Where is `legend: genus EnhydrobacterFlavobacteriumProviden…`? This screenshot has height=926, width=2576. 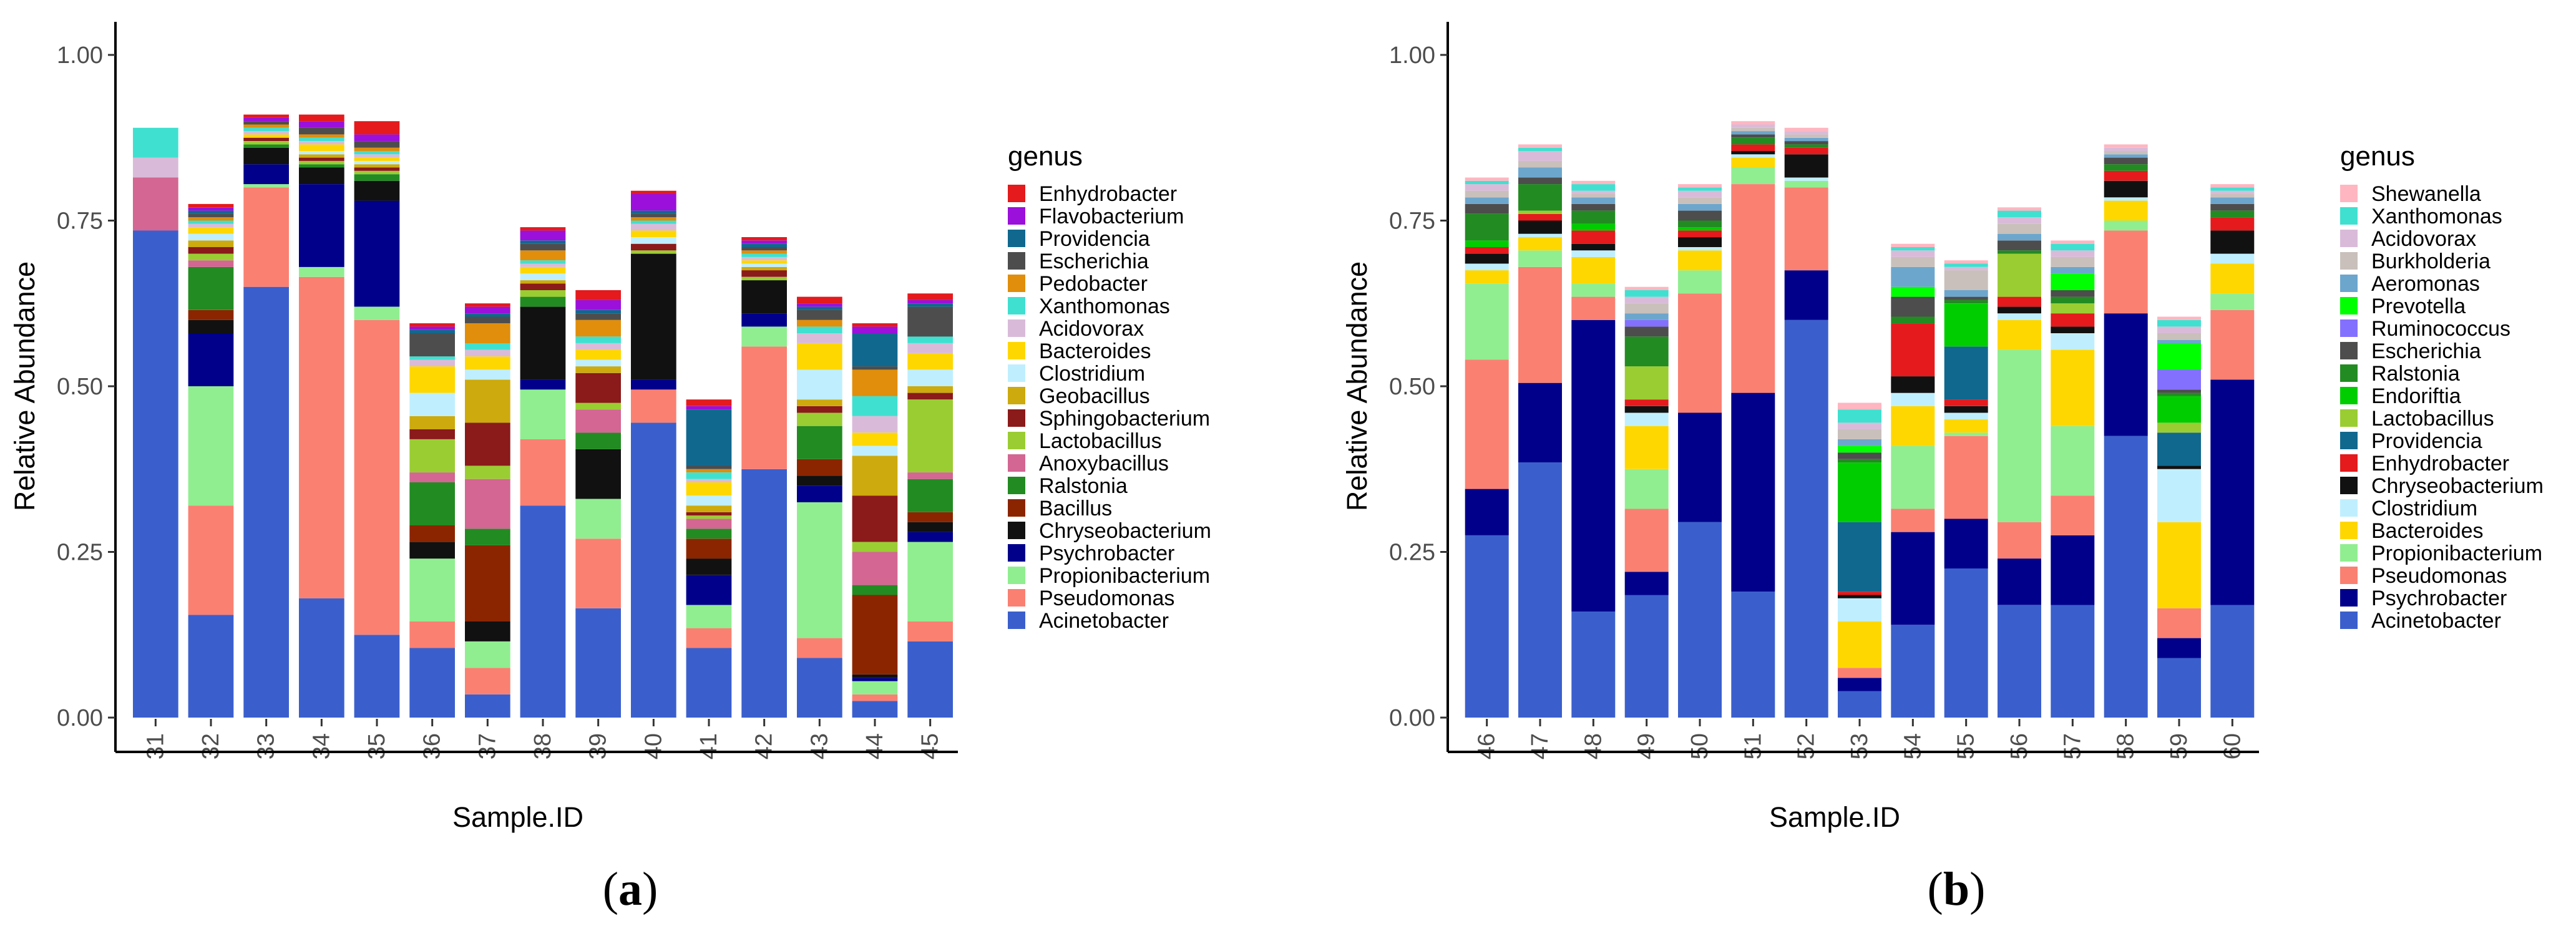 legend: genus EnhydrobacterFlavobacteriumProviden… is located at coordinates (1109, 387).